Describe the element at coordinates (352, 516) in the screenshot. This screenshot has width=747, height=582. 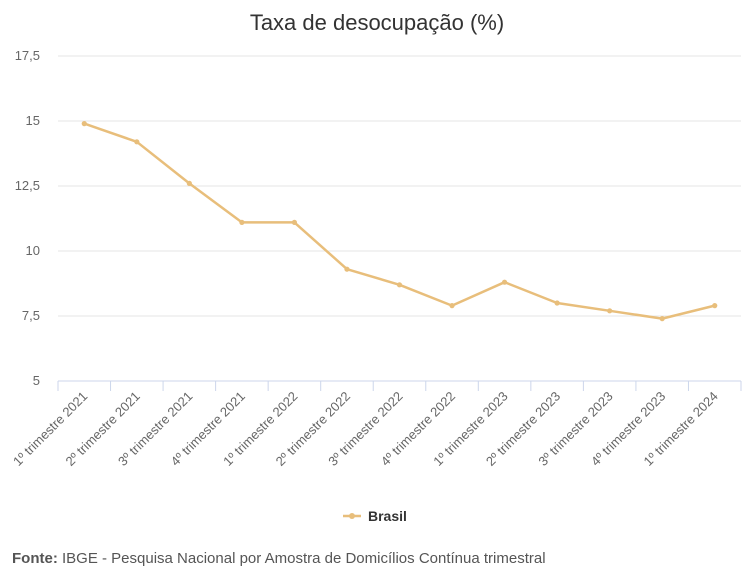
I see `legend-point-marker` at that location.